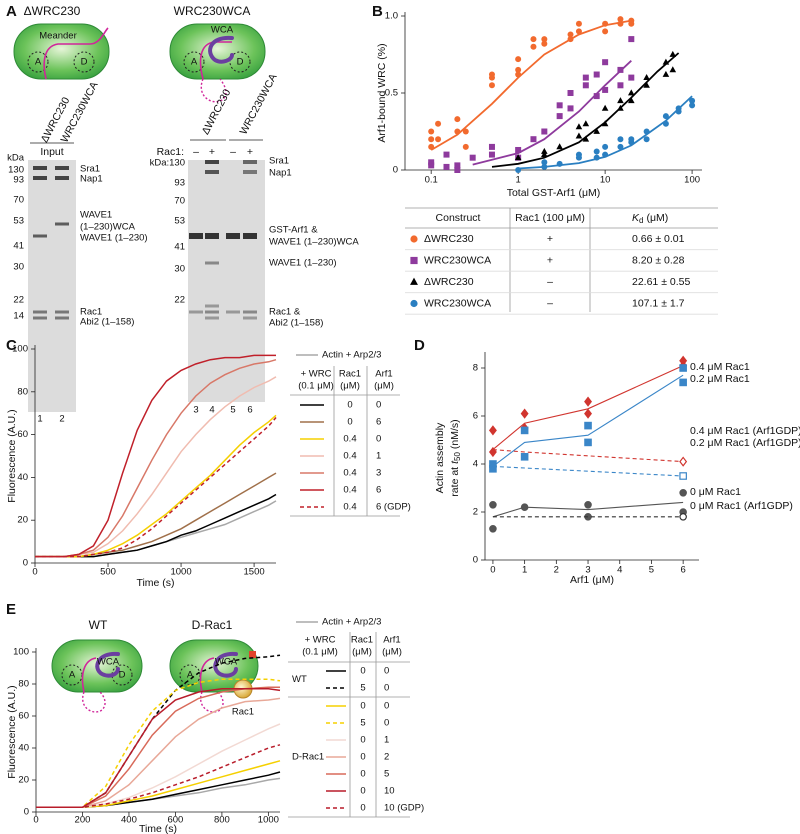  Describe the element at coordinates (250, 152) in the screenshot. I see `condition: +` at that location.